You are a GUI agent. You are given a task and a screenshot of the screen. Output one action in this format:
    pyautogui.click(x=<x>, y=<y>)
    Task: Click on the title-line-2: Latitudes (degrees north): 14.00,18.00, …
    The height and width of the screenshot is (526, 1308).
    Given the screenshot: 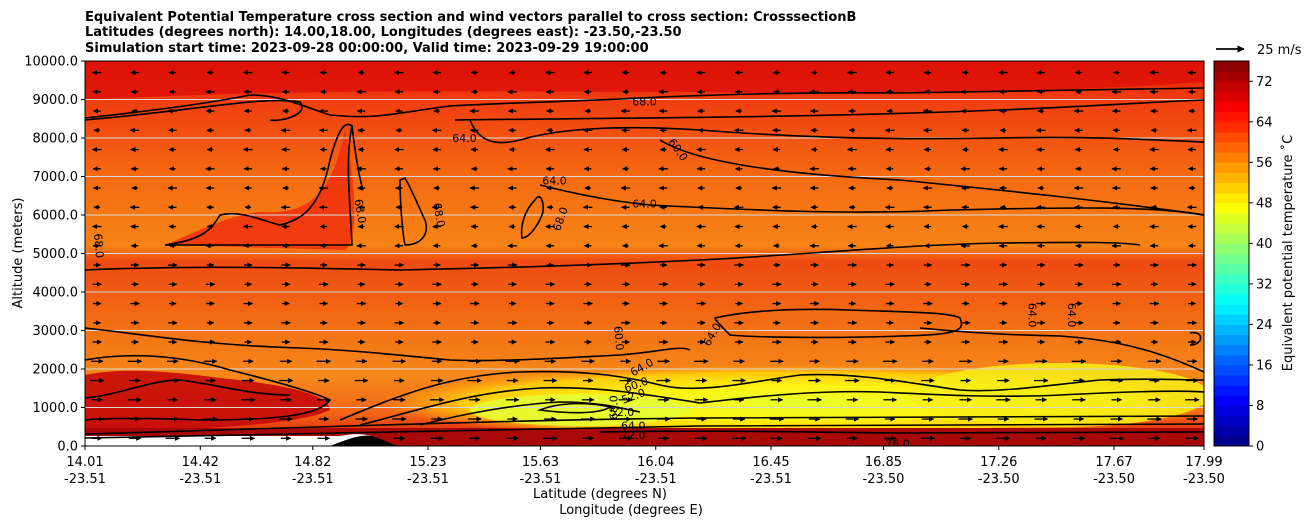 What is the action you would take?
    pyautogui.click(x=383, y=32)
    